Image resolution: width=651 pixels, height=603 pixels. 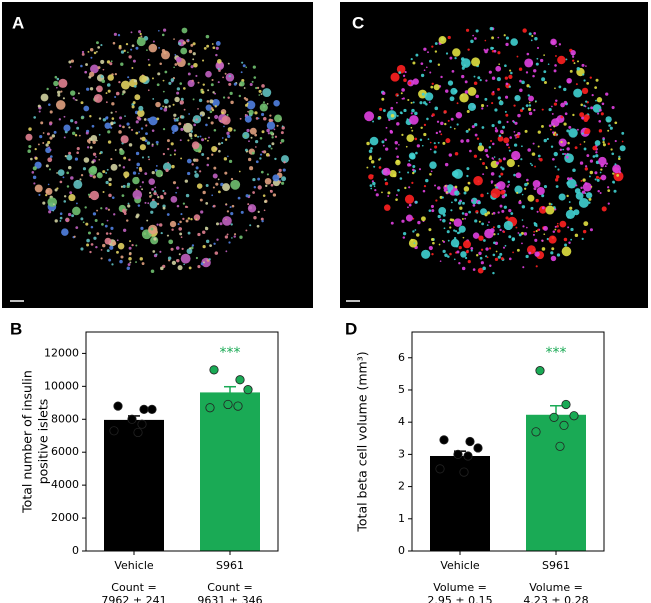 What do you see at coordinates (133, 598) in the screenshot?
I see `summary-label: 7962 ± 241` at bounding box center [133, 598].